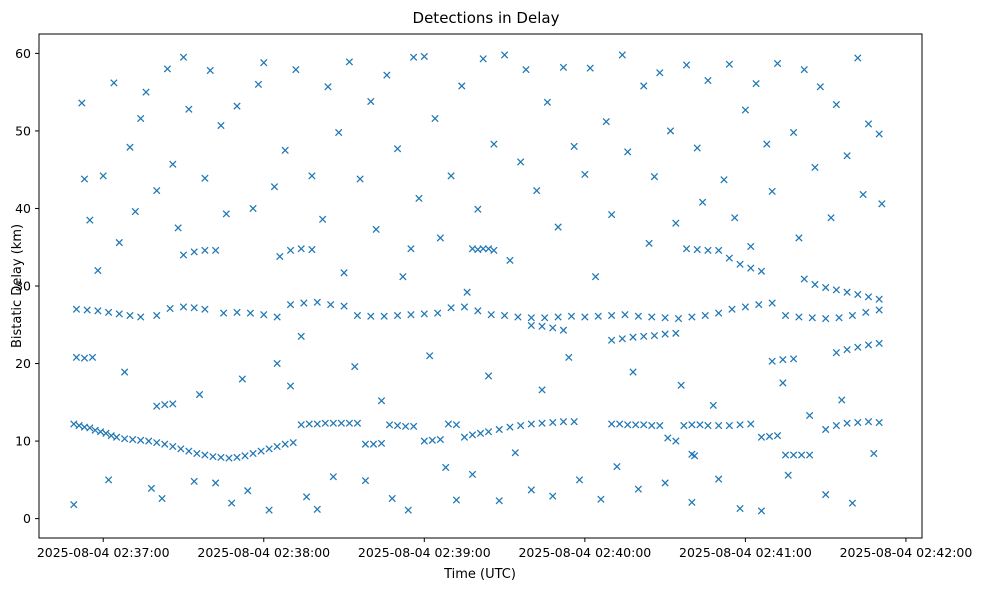 Image resolution: width=988 pixels, height=590 pixels. What do you see at coordinates (584, 552) in the screenshot?
I see `x-tick-label: 2025-08-04 02:40:00` at bounding box center [584, 552].